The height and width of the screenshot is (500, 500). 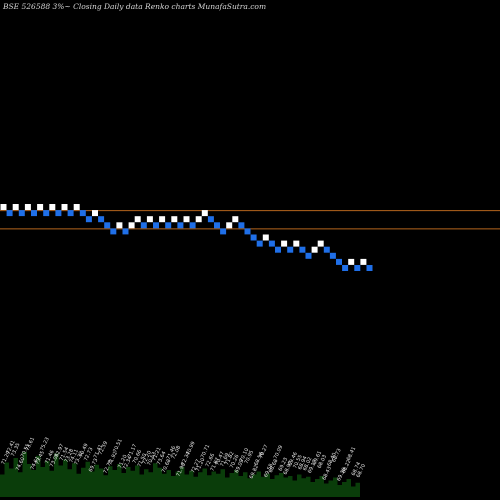 I want to click on volume-label: 70.95, so click(x=249, y=457).